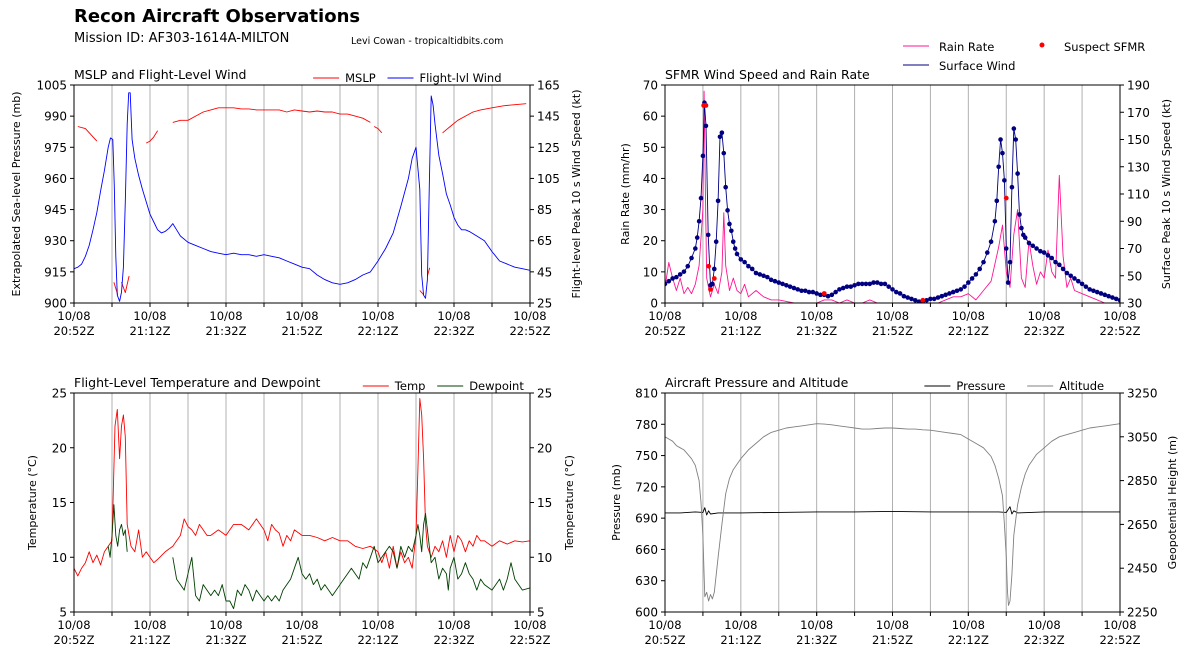  Describe the element at coordinates (650, 272) in the screenshot. I see `y-tick-label-left: 10` at that location.